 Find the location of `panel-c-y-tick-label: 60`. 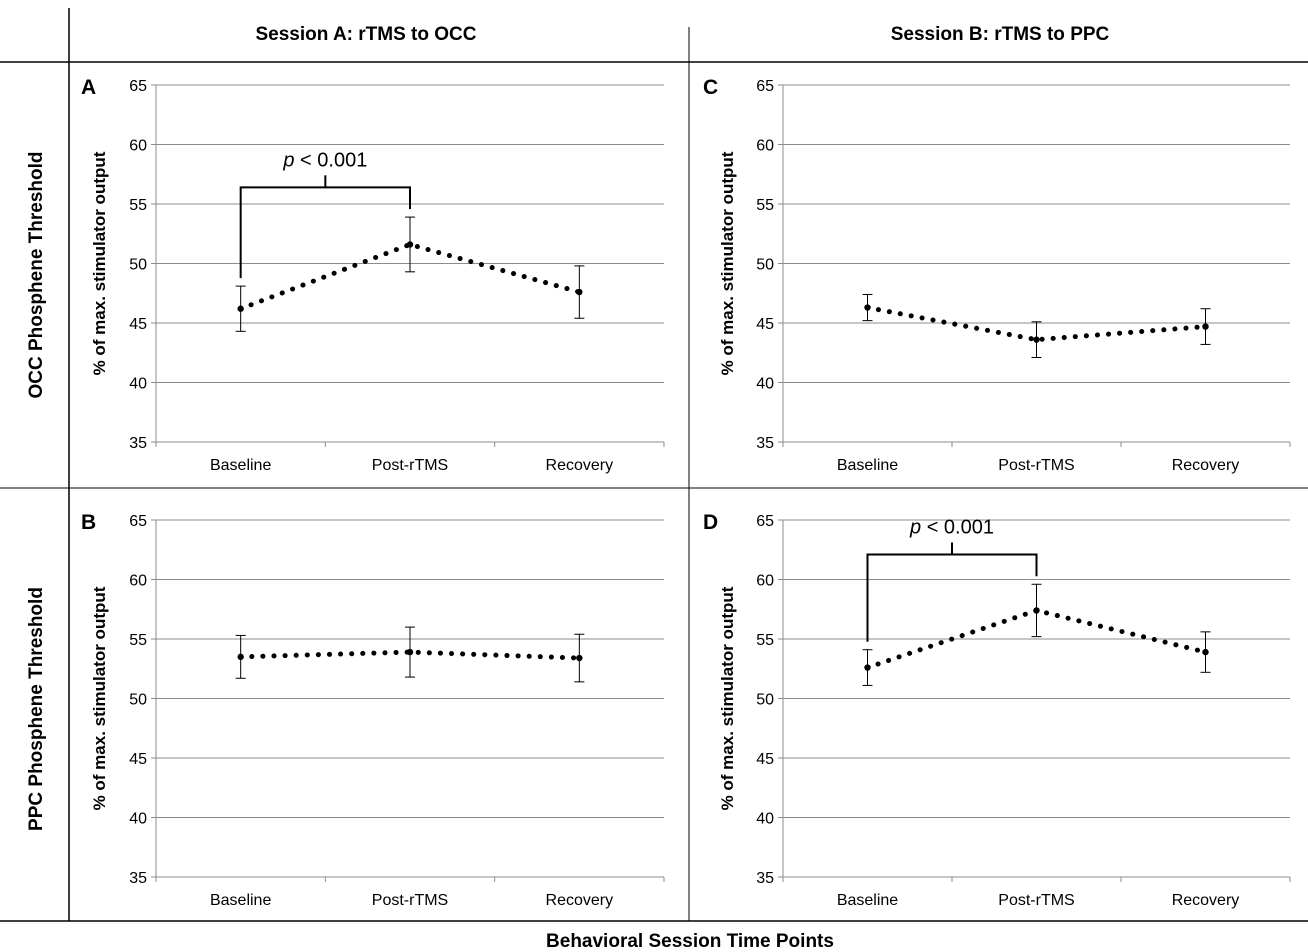

panel-c-y-tick-label: 60 is located at coordinates (765, 146).